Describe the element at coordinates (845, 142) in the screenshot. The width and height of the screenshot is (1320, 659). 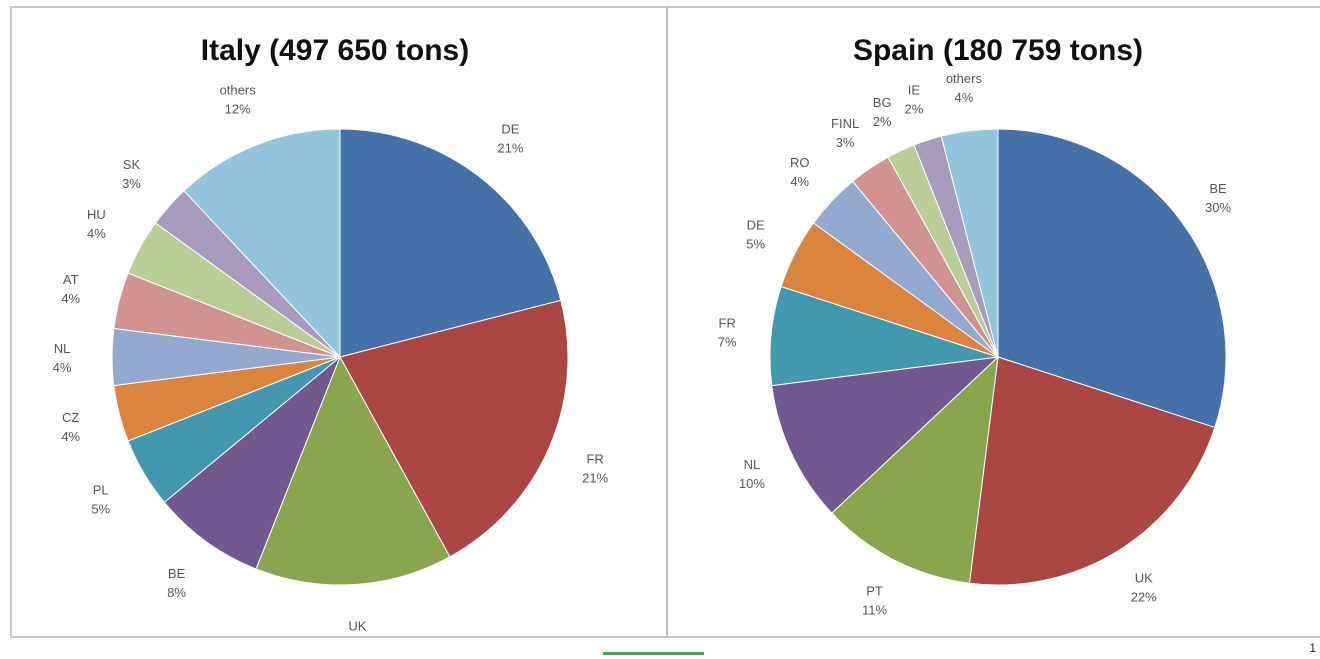
I see `spain-label-pct: 3%` at that location.